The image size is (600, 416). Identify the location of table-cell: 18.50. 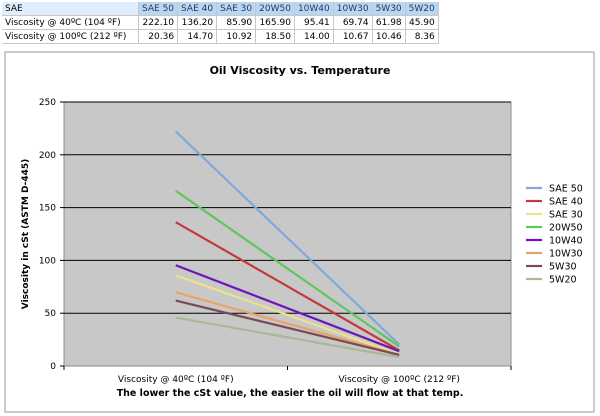
(275, 36).